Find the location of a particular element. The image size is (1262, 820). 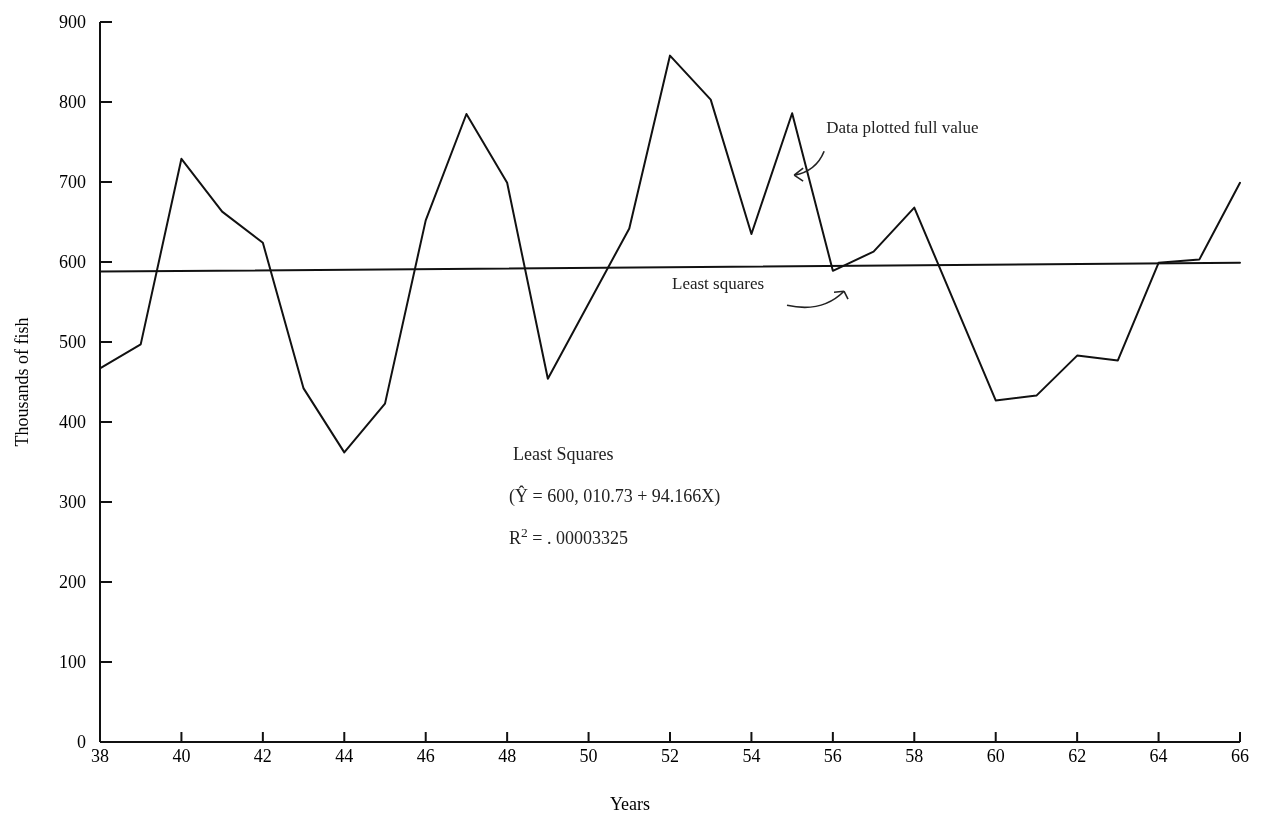

y-tick-label: 600 is located at coordinates (72, 262).